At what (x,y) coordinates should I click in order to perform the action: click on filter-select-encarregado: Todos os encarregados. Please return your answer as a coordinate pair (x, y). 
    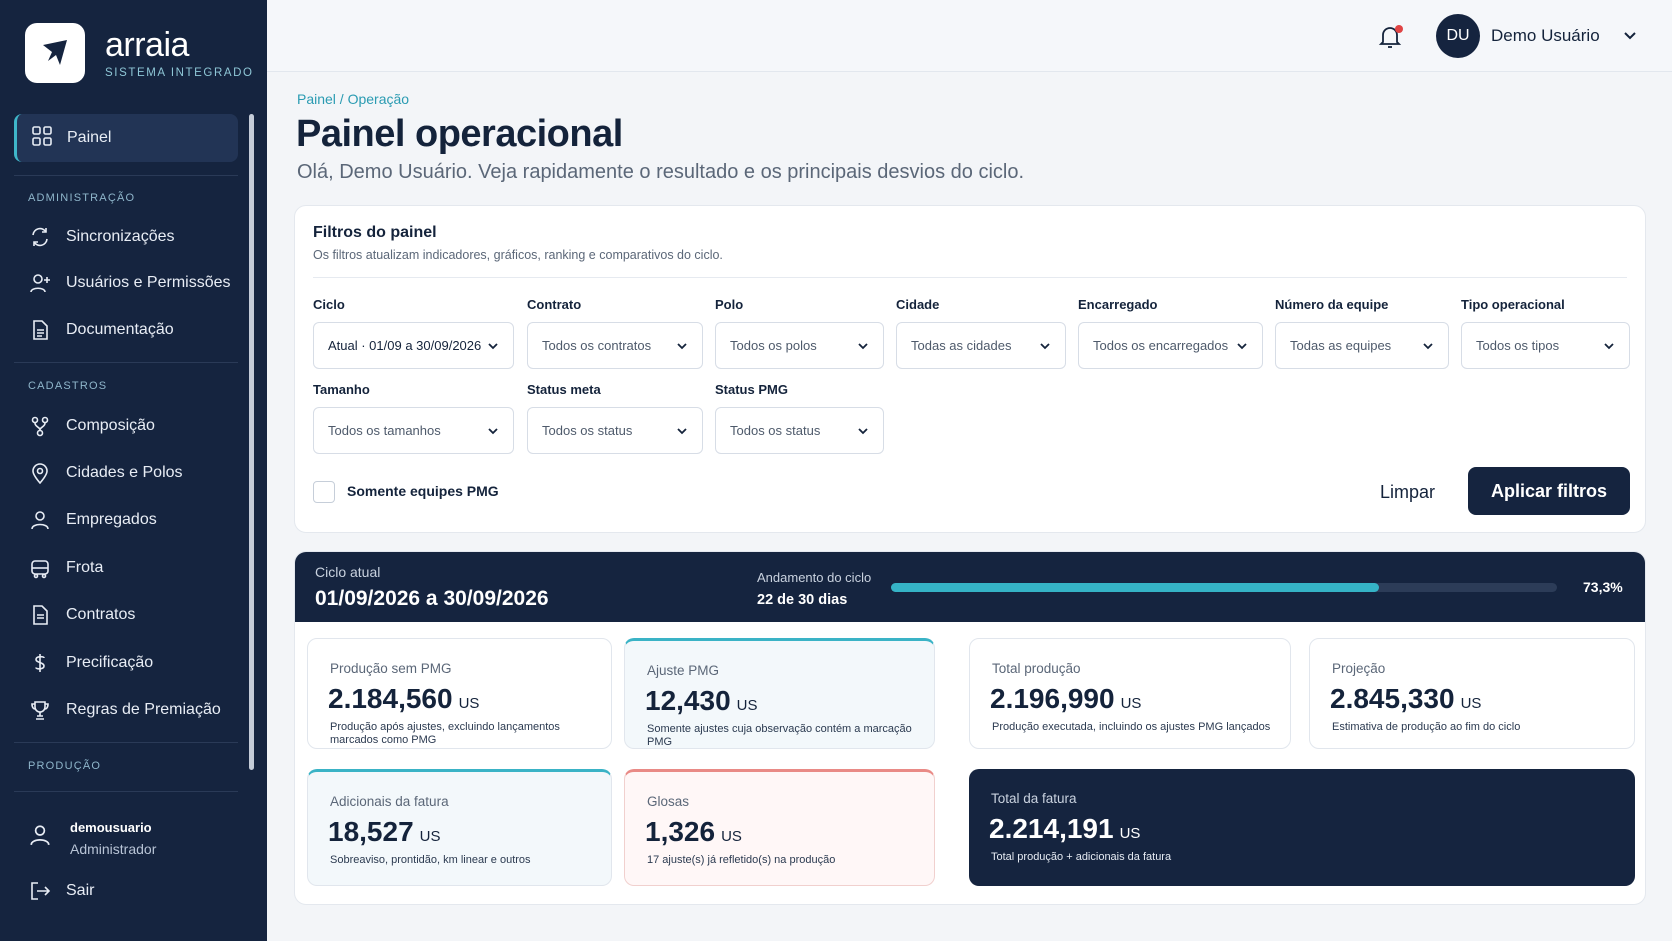
    Looking at the image, I should click on (1170, 345).